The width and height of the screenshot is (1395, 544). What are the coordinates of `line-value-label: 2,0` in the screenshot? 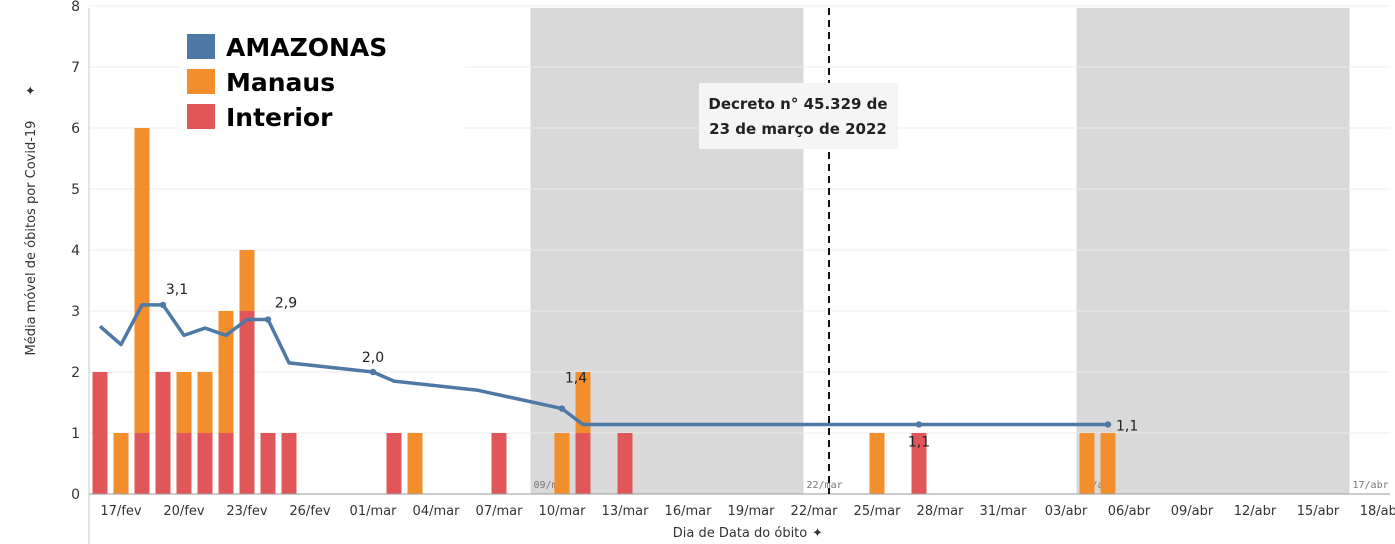 It's located at (373, 358).